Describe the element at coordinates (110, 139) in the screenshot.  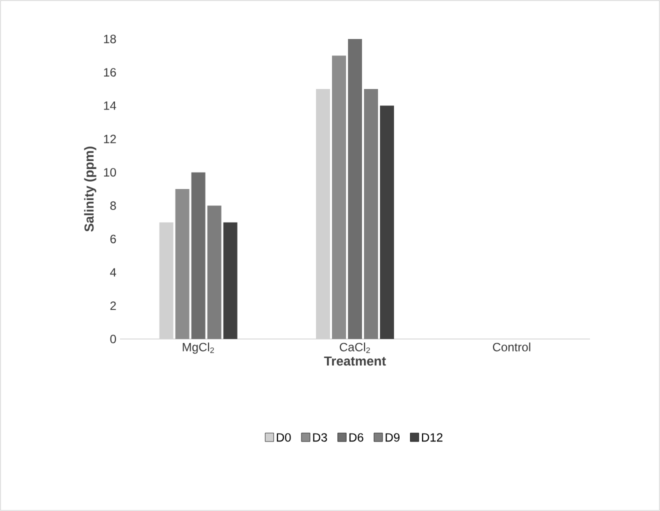
I see `y-tick-label: 12` at that location.